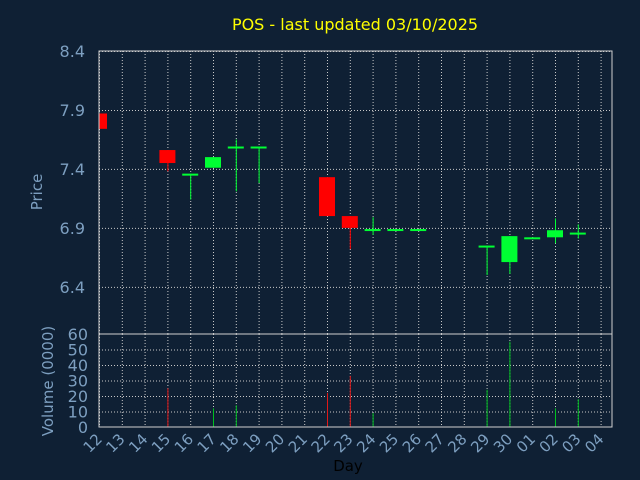 The width and height of the screenshot is (640, 480). Describe the element at coordinates (72, 287) in the screenshot. I see `price-tick-label: 6.4` at that location.